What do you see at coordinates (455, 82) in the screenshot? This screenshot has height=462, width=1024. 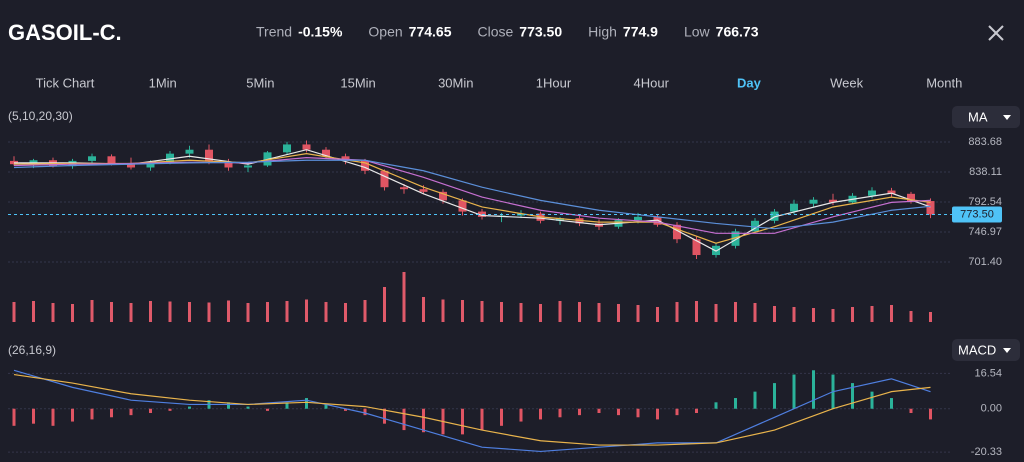 I see `timeframe-tab: 30Min` at bounding box center [455, 82].